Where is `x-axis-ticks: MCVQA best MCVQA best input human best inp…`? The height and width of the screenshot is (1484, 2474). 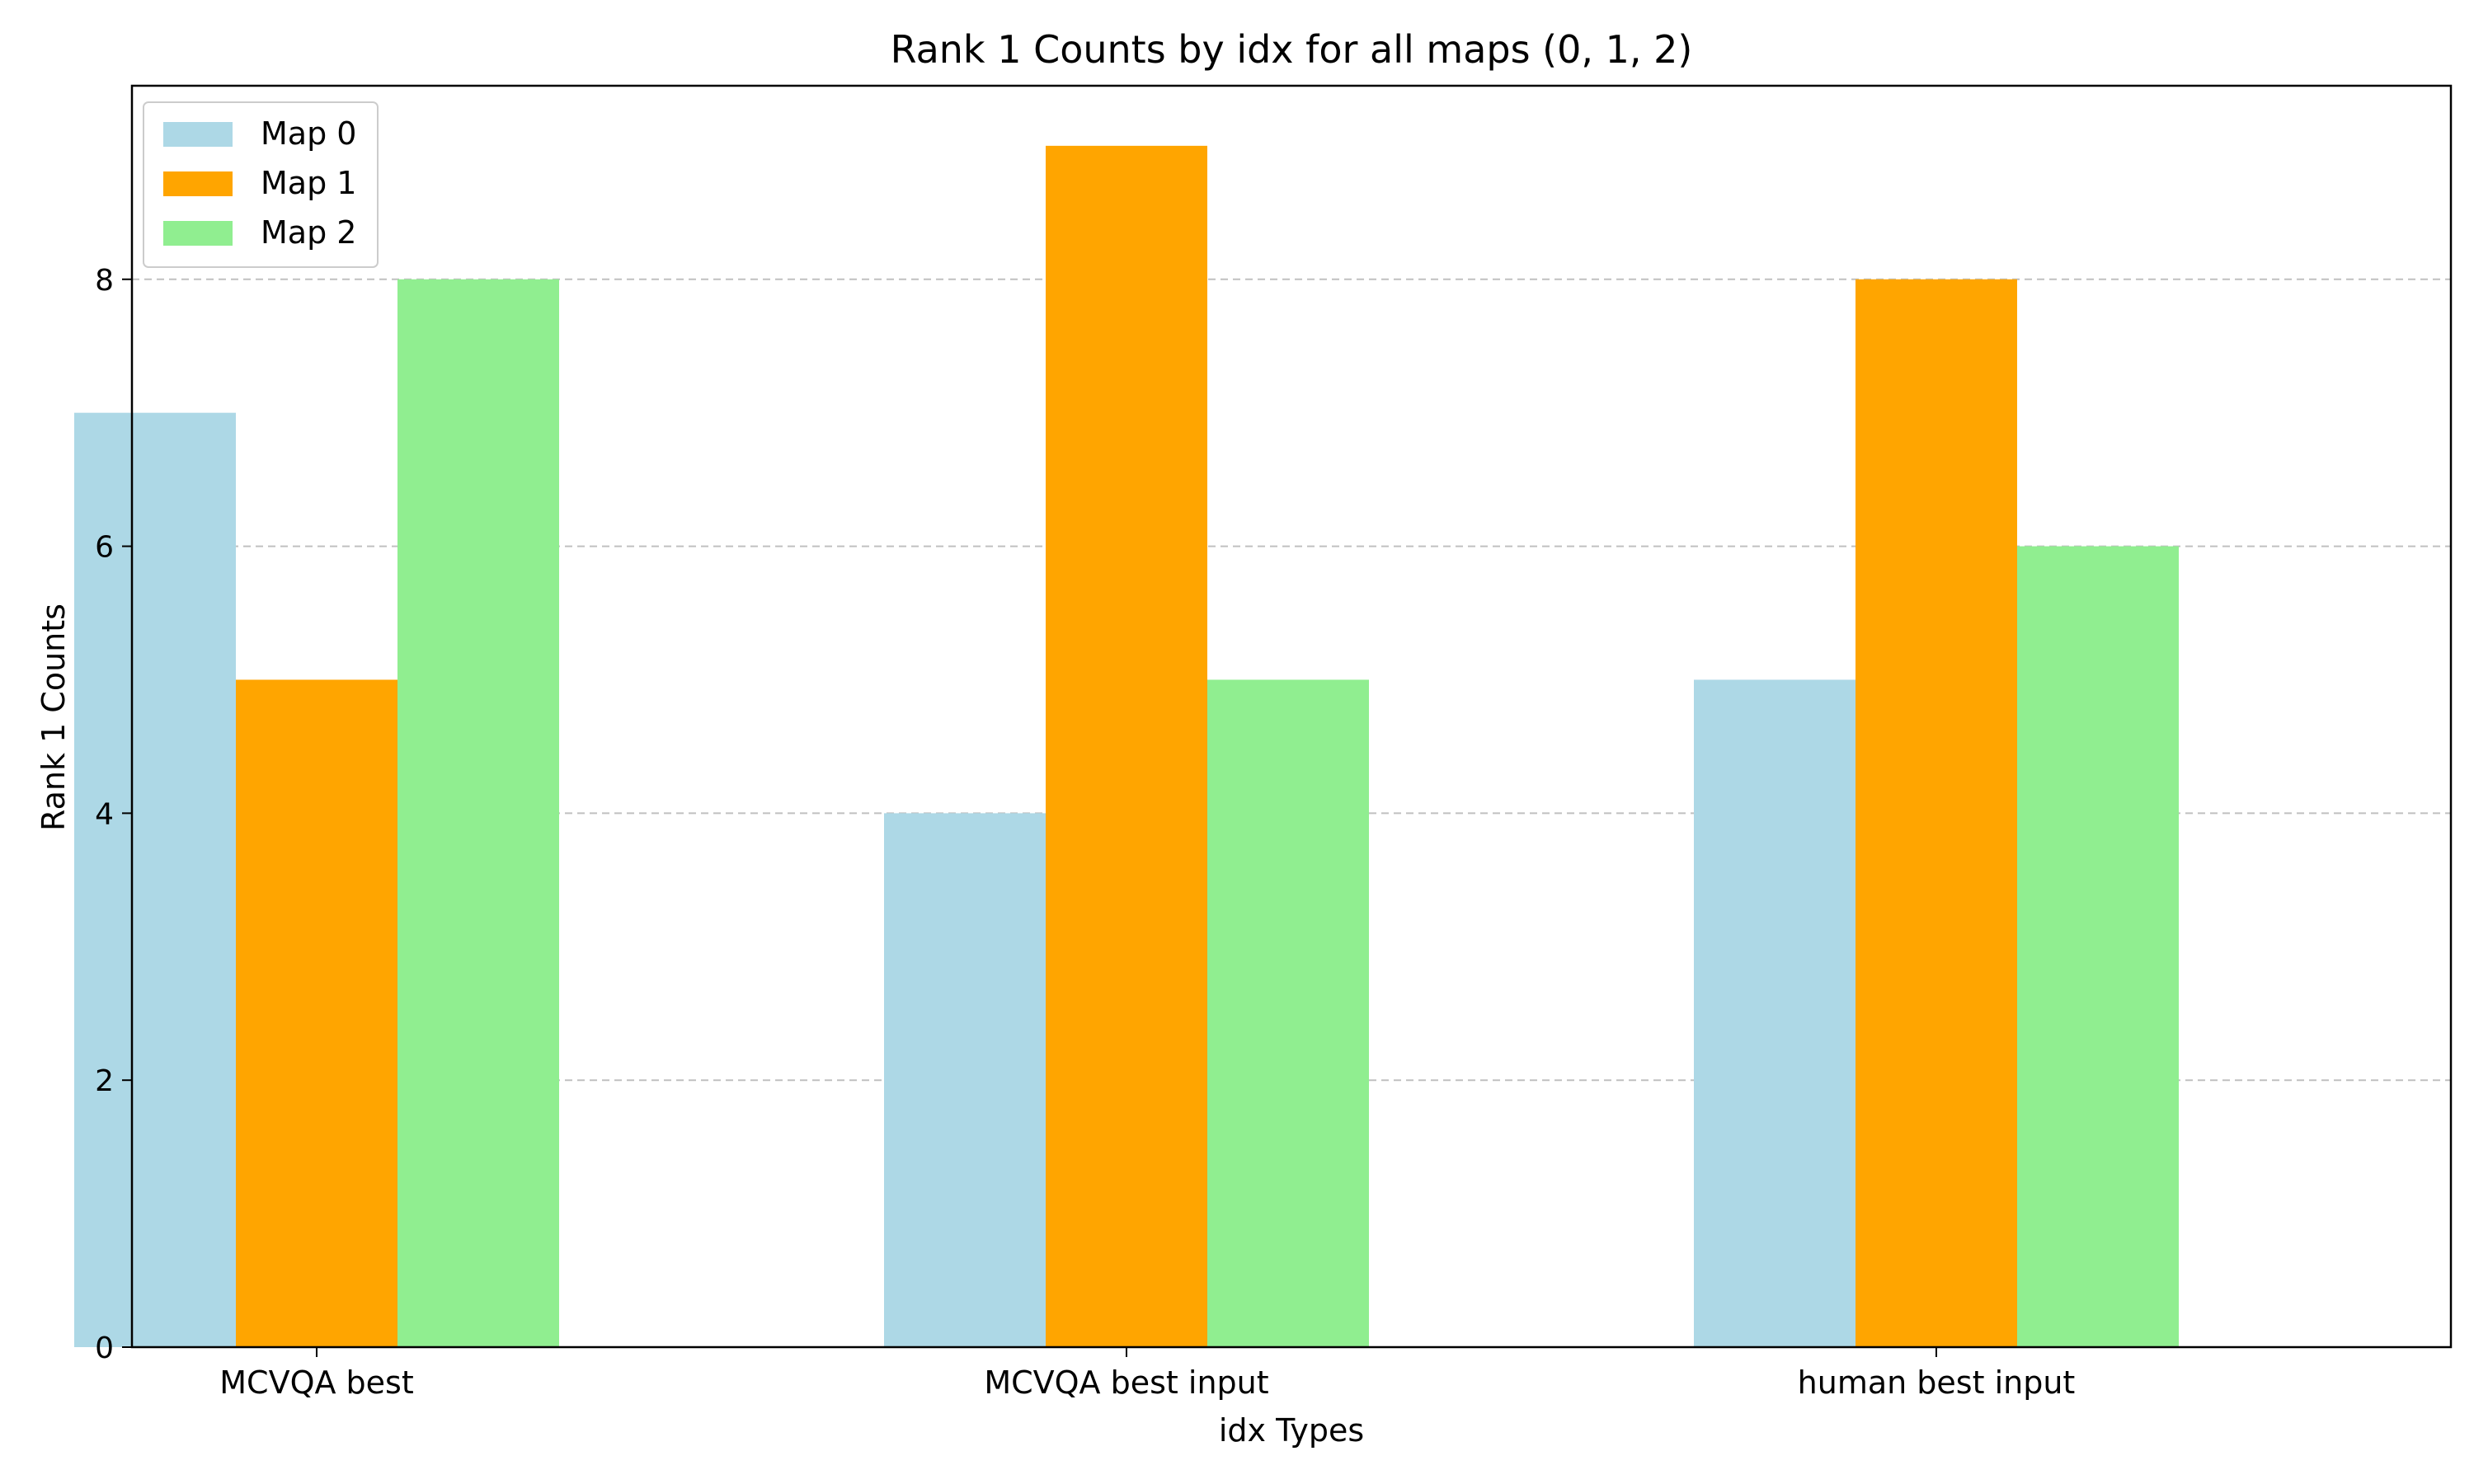
x-axis-ticks: MCVQA best MCVQA best input human best inp… is located at coordinates (1147, 1374).